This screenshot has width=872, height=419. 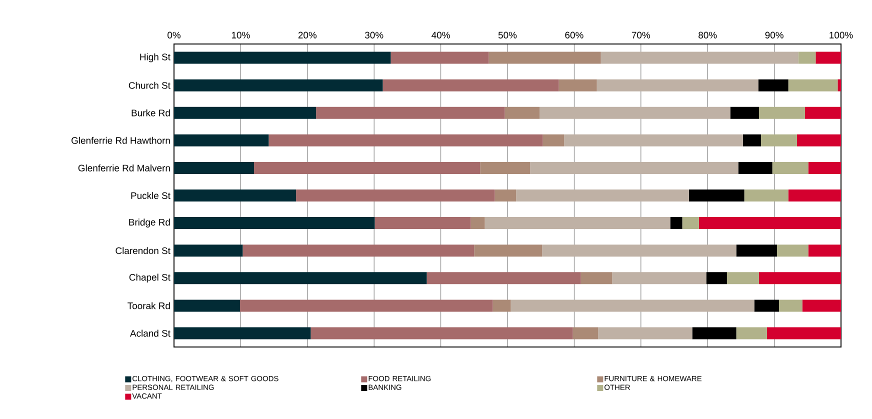 What do you see at coordinates (507, 35) in the screenshot?
I see `x-tick-label: 50%` at bounding box center [507, 35].